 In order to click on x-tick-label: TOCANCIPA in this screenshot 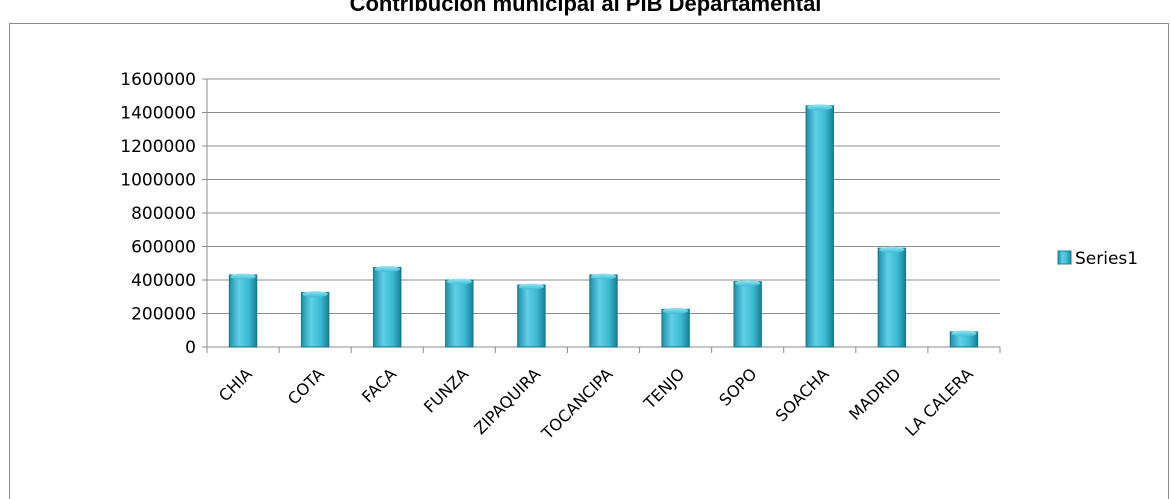, I will do `click(576, 403)`.